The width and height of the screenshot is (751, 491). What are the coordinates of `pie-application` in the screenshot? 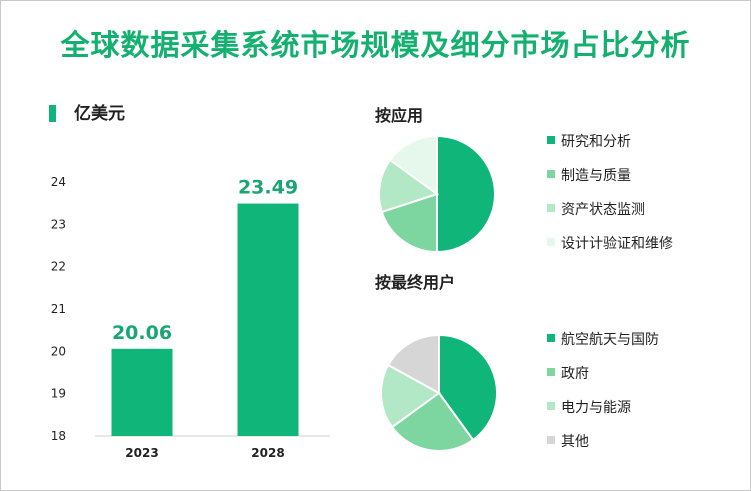 It's located at (437, 194).